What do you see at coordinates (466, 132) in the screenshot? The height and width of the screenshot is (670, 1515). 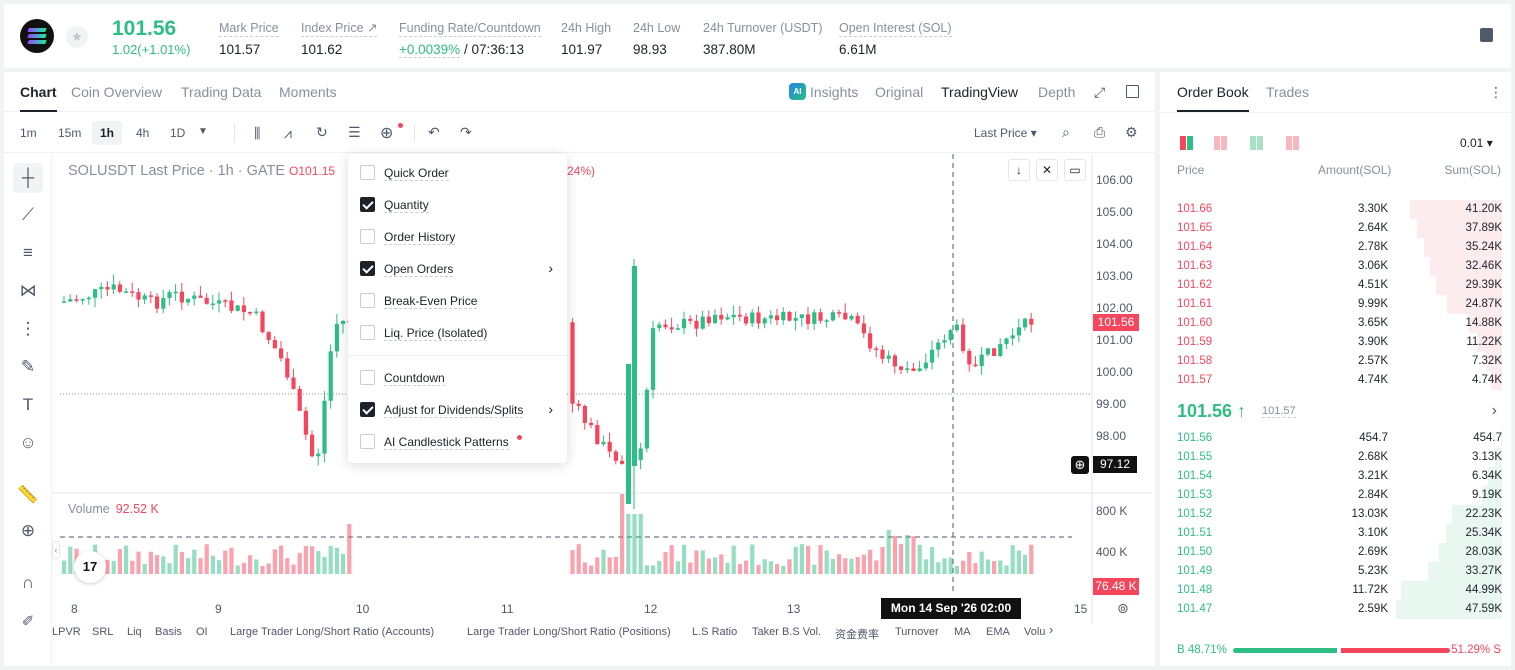 I see `redo-icon: ↷` at bounding box center [466, 132].